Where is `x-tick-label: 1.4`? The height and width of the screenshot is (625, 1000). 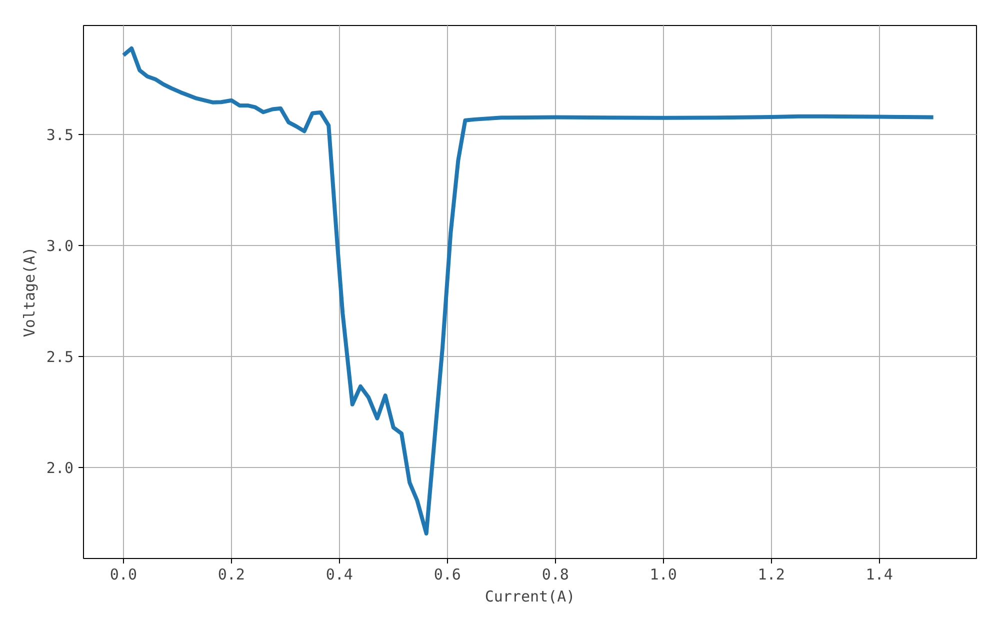 x-tick-label: 1.4 is located at coordinates (879, 575).